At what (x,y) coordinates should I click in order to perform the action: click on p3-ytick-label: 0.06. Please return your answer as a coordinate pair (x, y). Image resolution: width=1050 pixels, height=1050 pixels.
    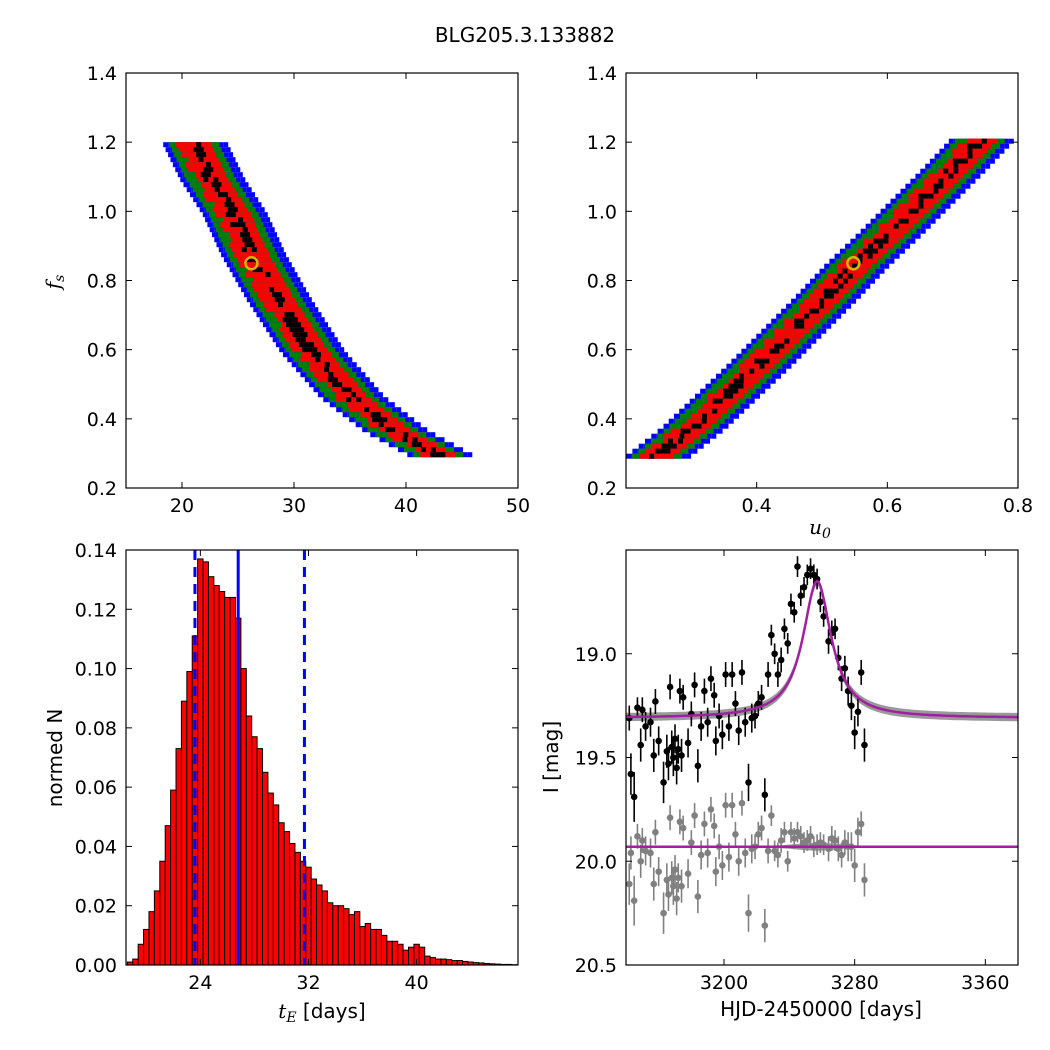
    Looking at the image, I should click on (96, 788).